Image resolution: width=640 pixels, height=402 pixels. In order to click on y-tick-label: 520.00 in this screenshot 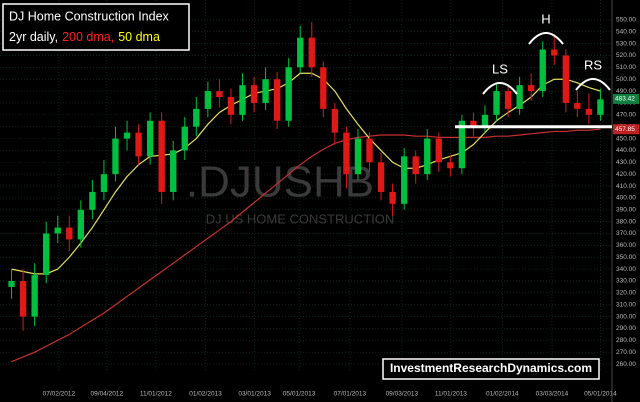, I will do `click(626, 55)`.